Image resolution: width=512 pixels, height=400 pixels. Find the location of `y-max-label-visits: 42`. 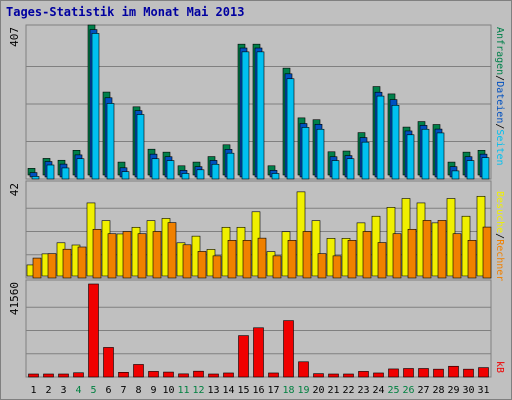

y-max-label-visits: 42 is located at coordinates (14, 189).